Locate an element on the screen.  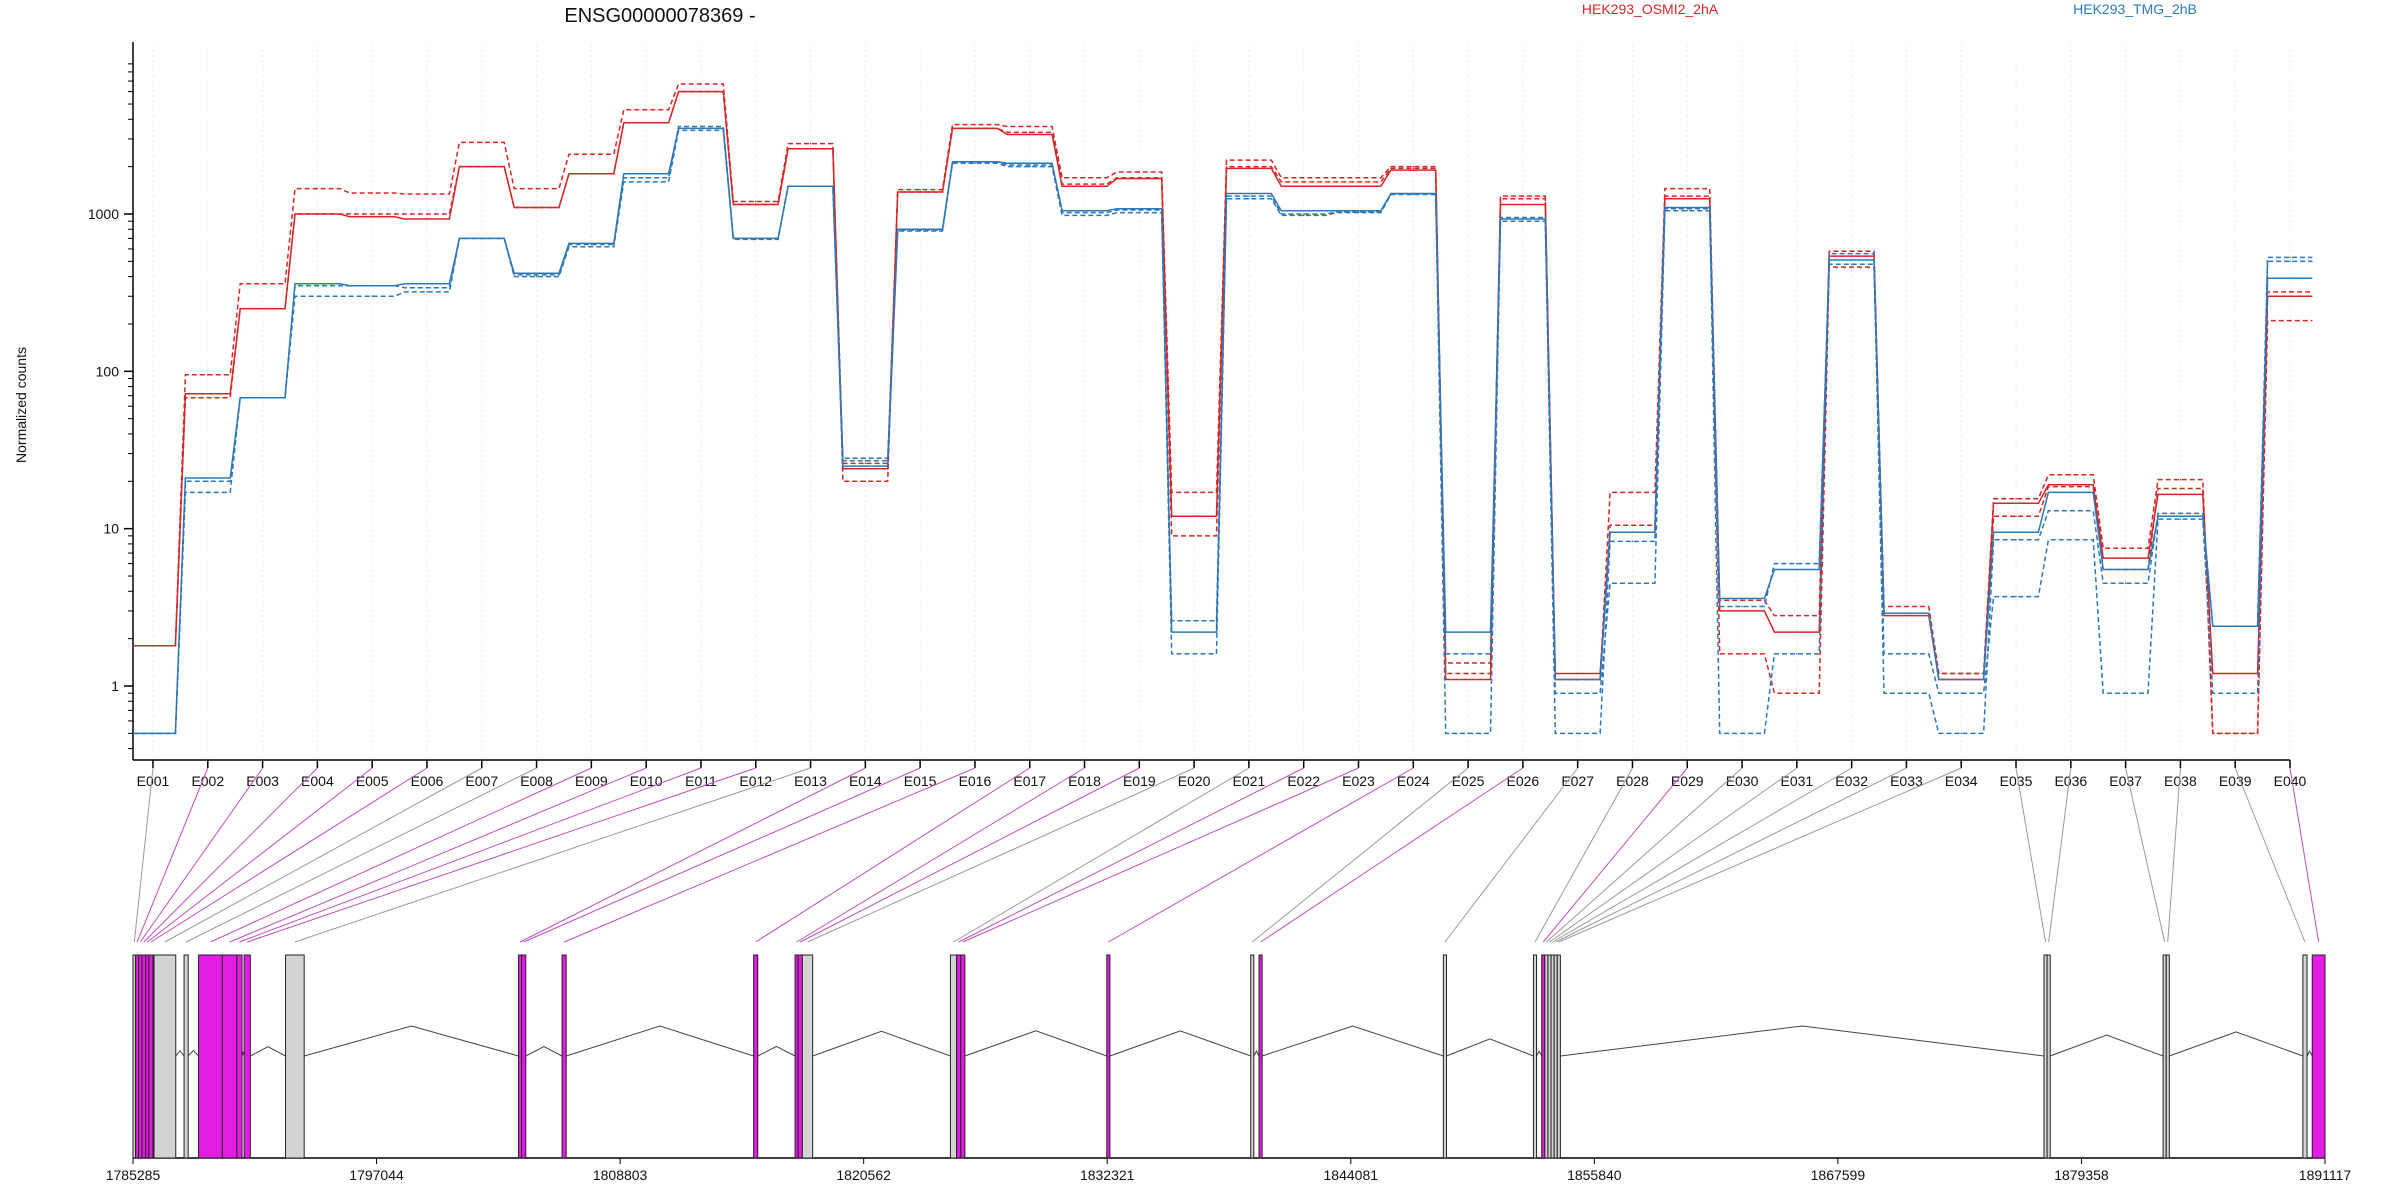
x-tick-label: E035 is located at coordinates (2016, 781).